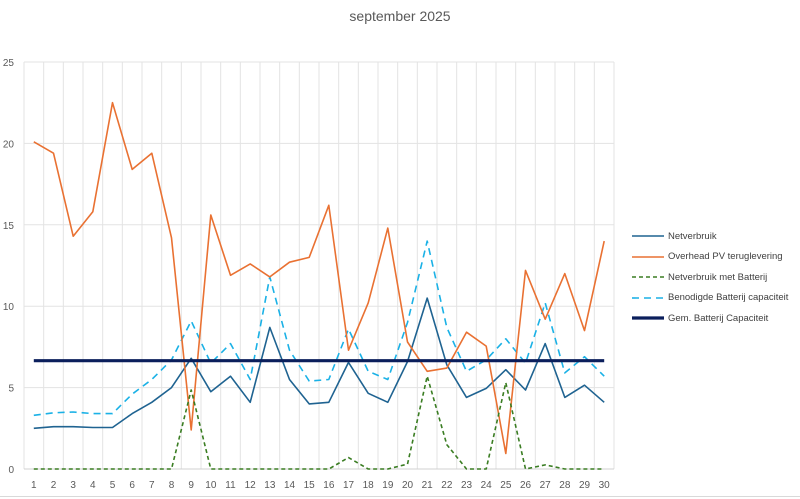  What do you see at coordinates (9, 226) in the screenshot?
I see `y-tick-label: 15` at bounding box center [9, 226].